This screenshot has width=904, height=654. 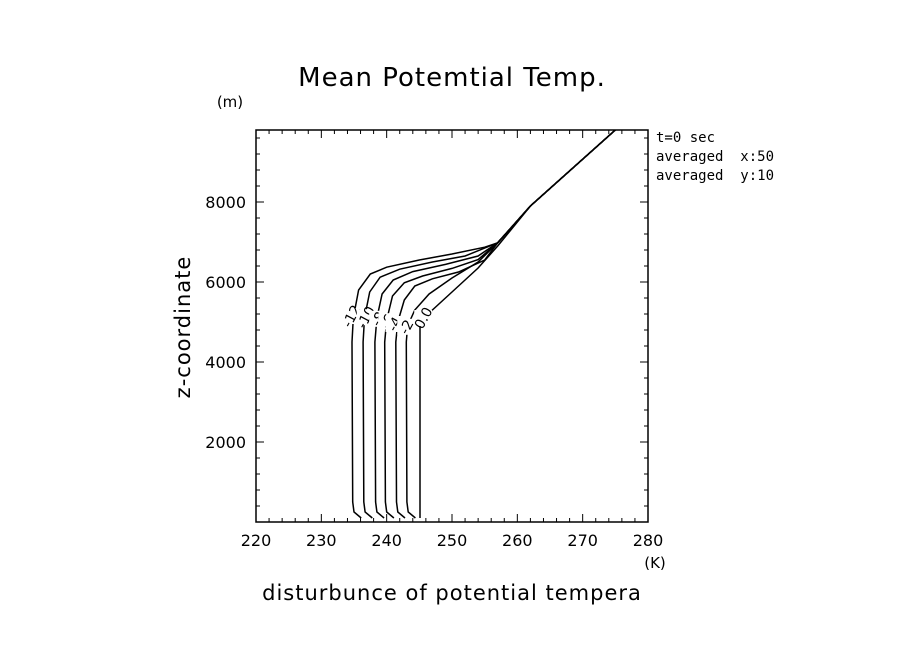 I want to click on x-tick-label: 250, so click(x=452, y=540).